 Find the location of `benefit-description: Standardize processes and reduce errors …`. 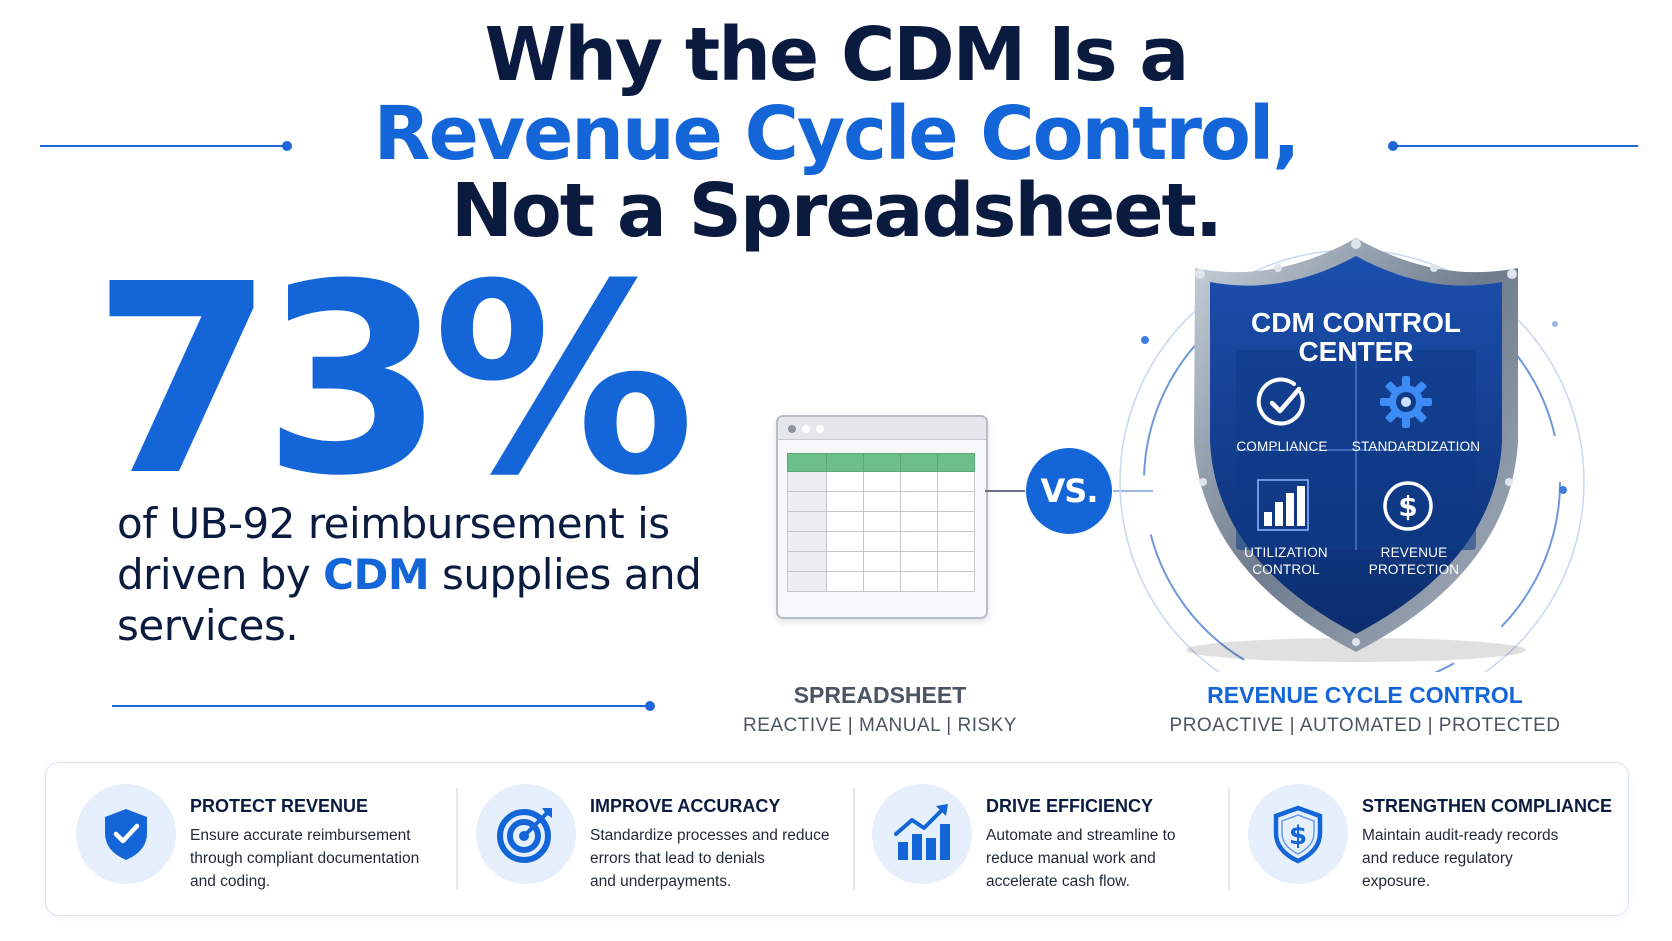

benefit-description: Standardize processes and reduce errors … is located at coordinates (710, 858).